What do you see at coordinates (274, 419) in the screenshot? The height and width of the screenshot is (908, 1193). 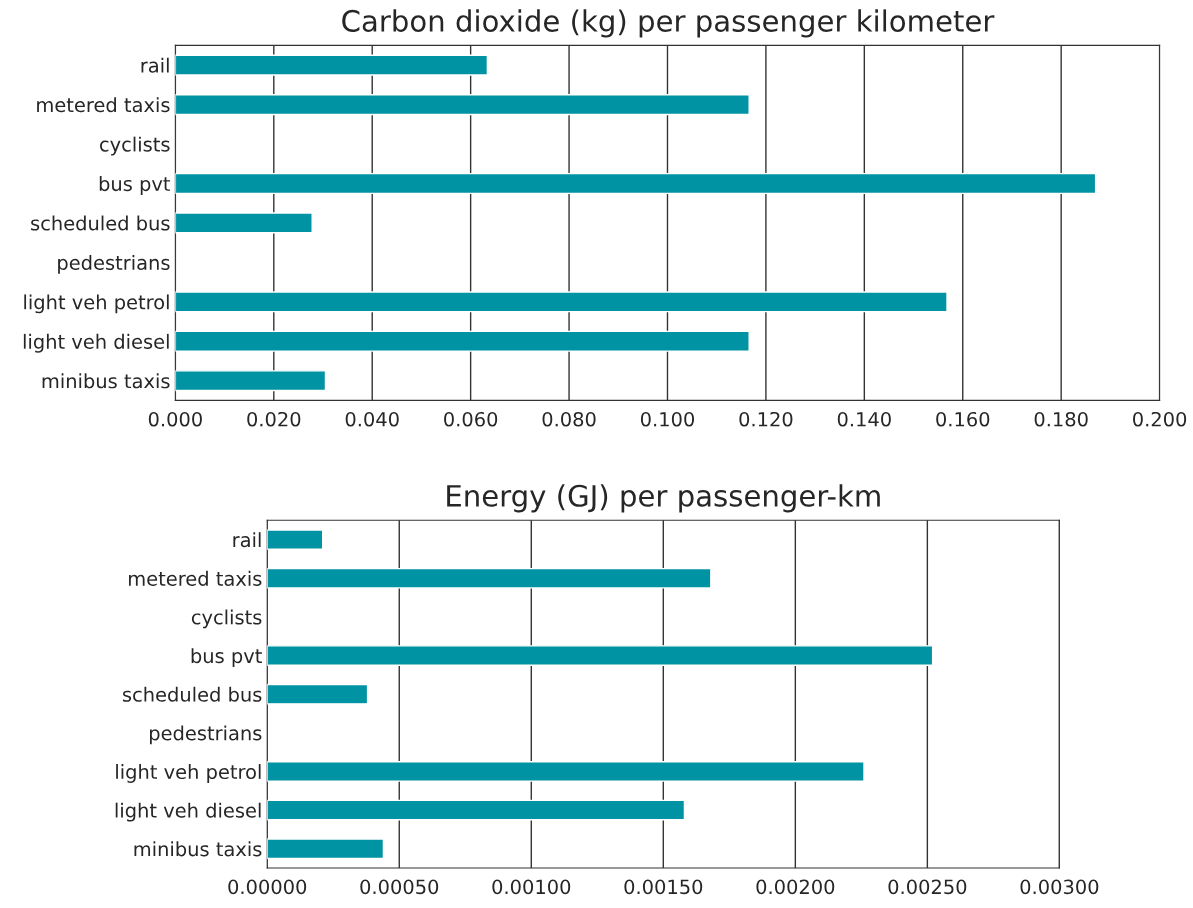 I see `x-tick-label: 0.020` at bounding box center [274, 419].